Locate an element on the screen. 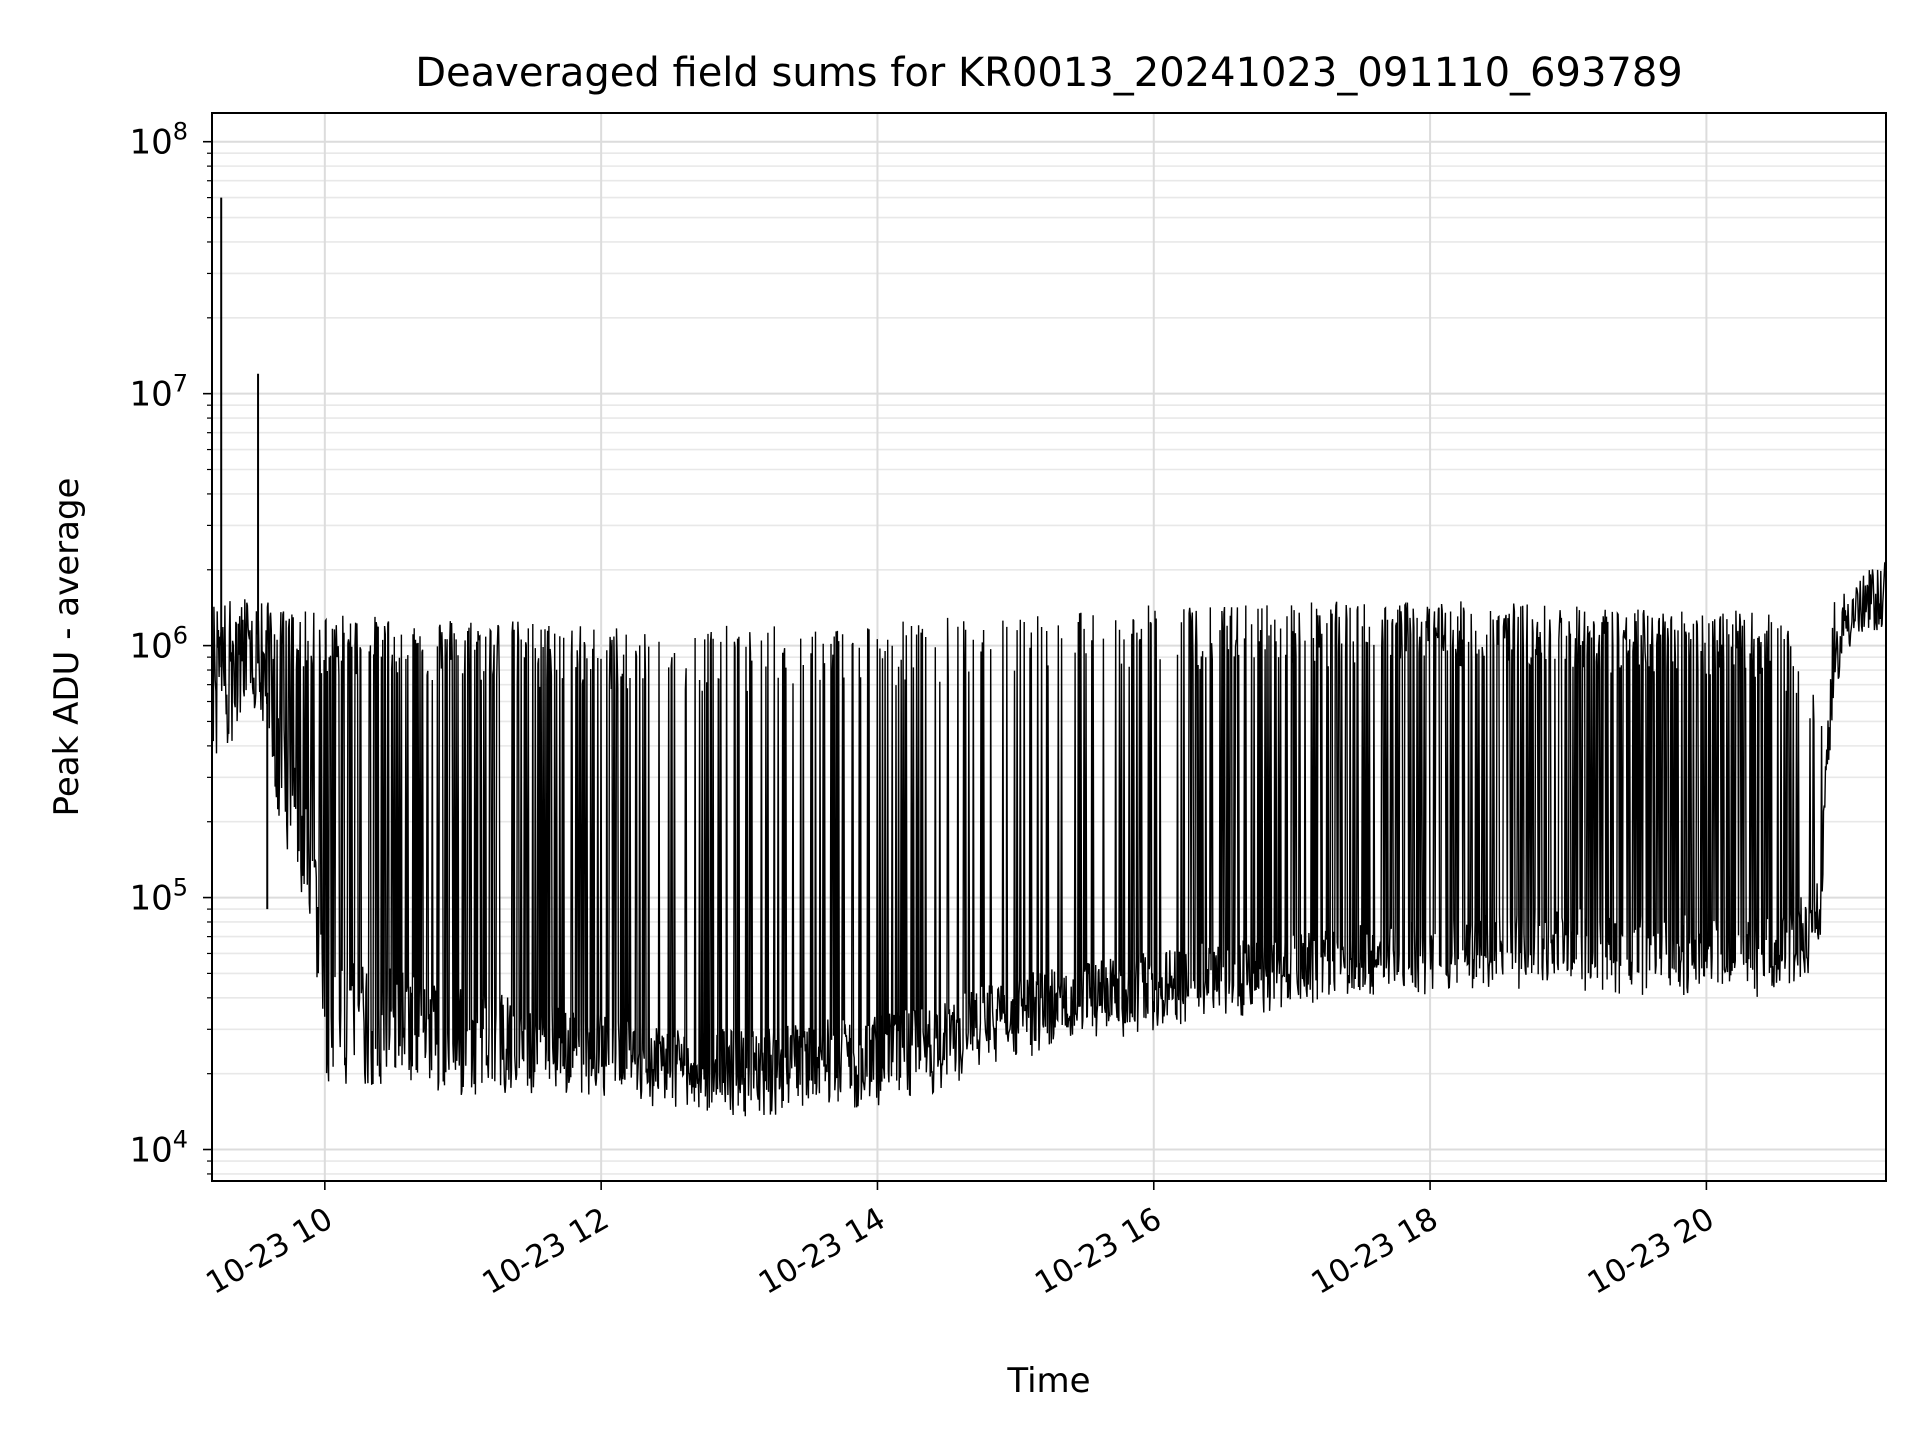  x-axis-label: Time is located at coordinates (1048, 1381).